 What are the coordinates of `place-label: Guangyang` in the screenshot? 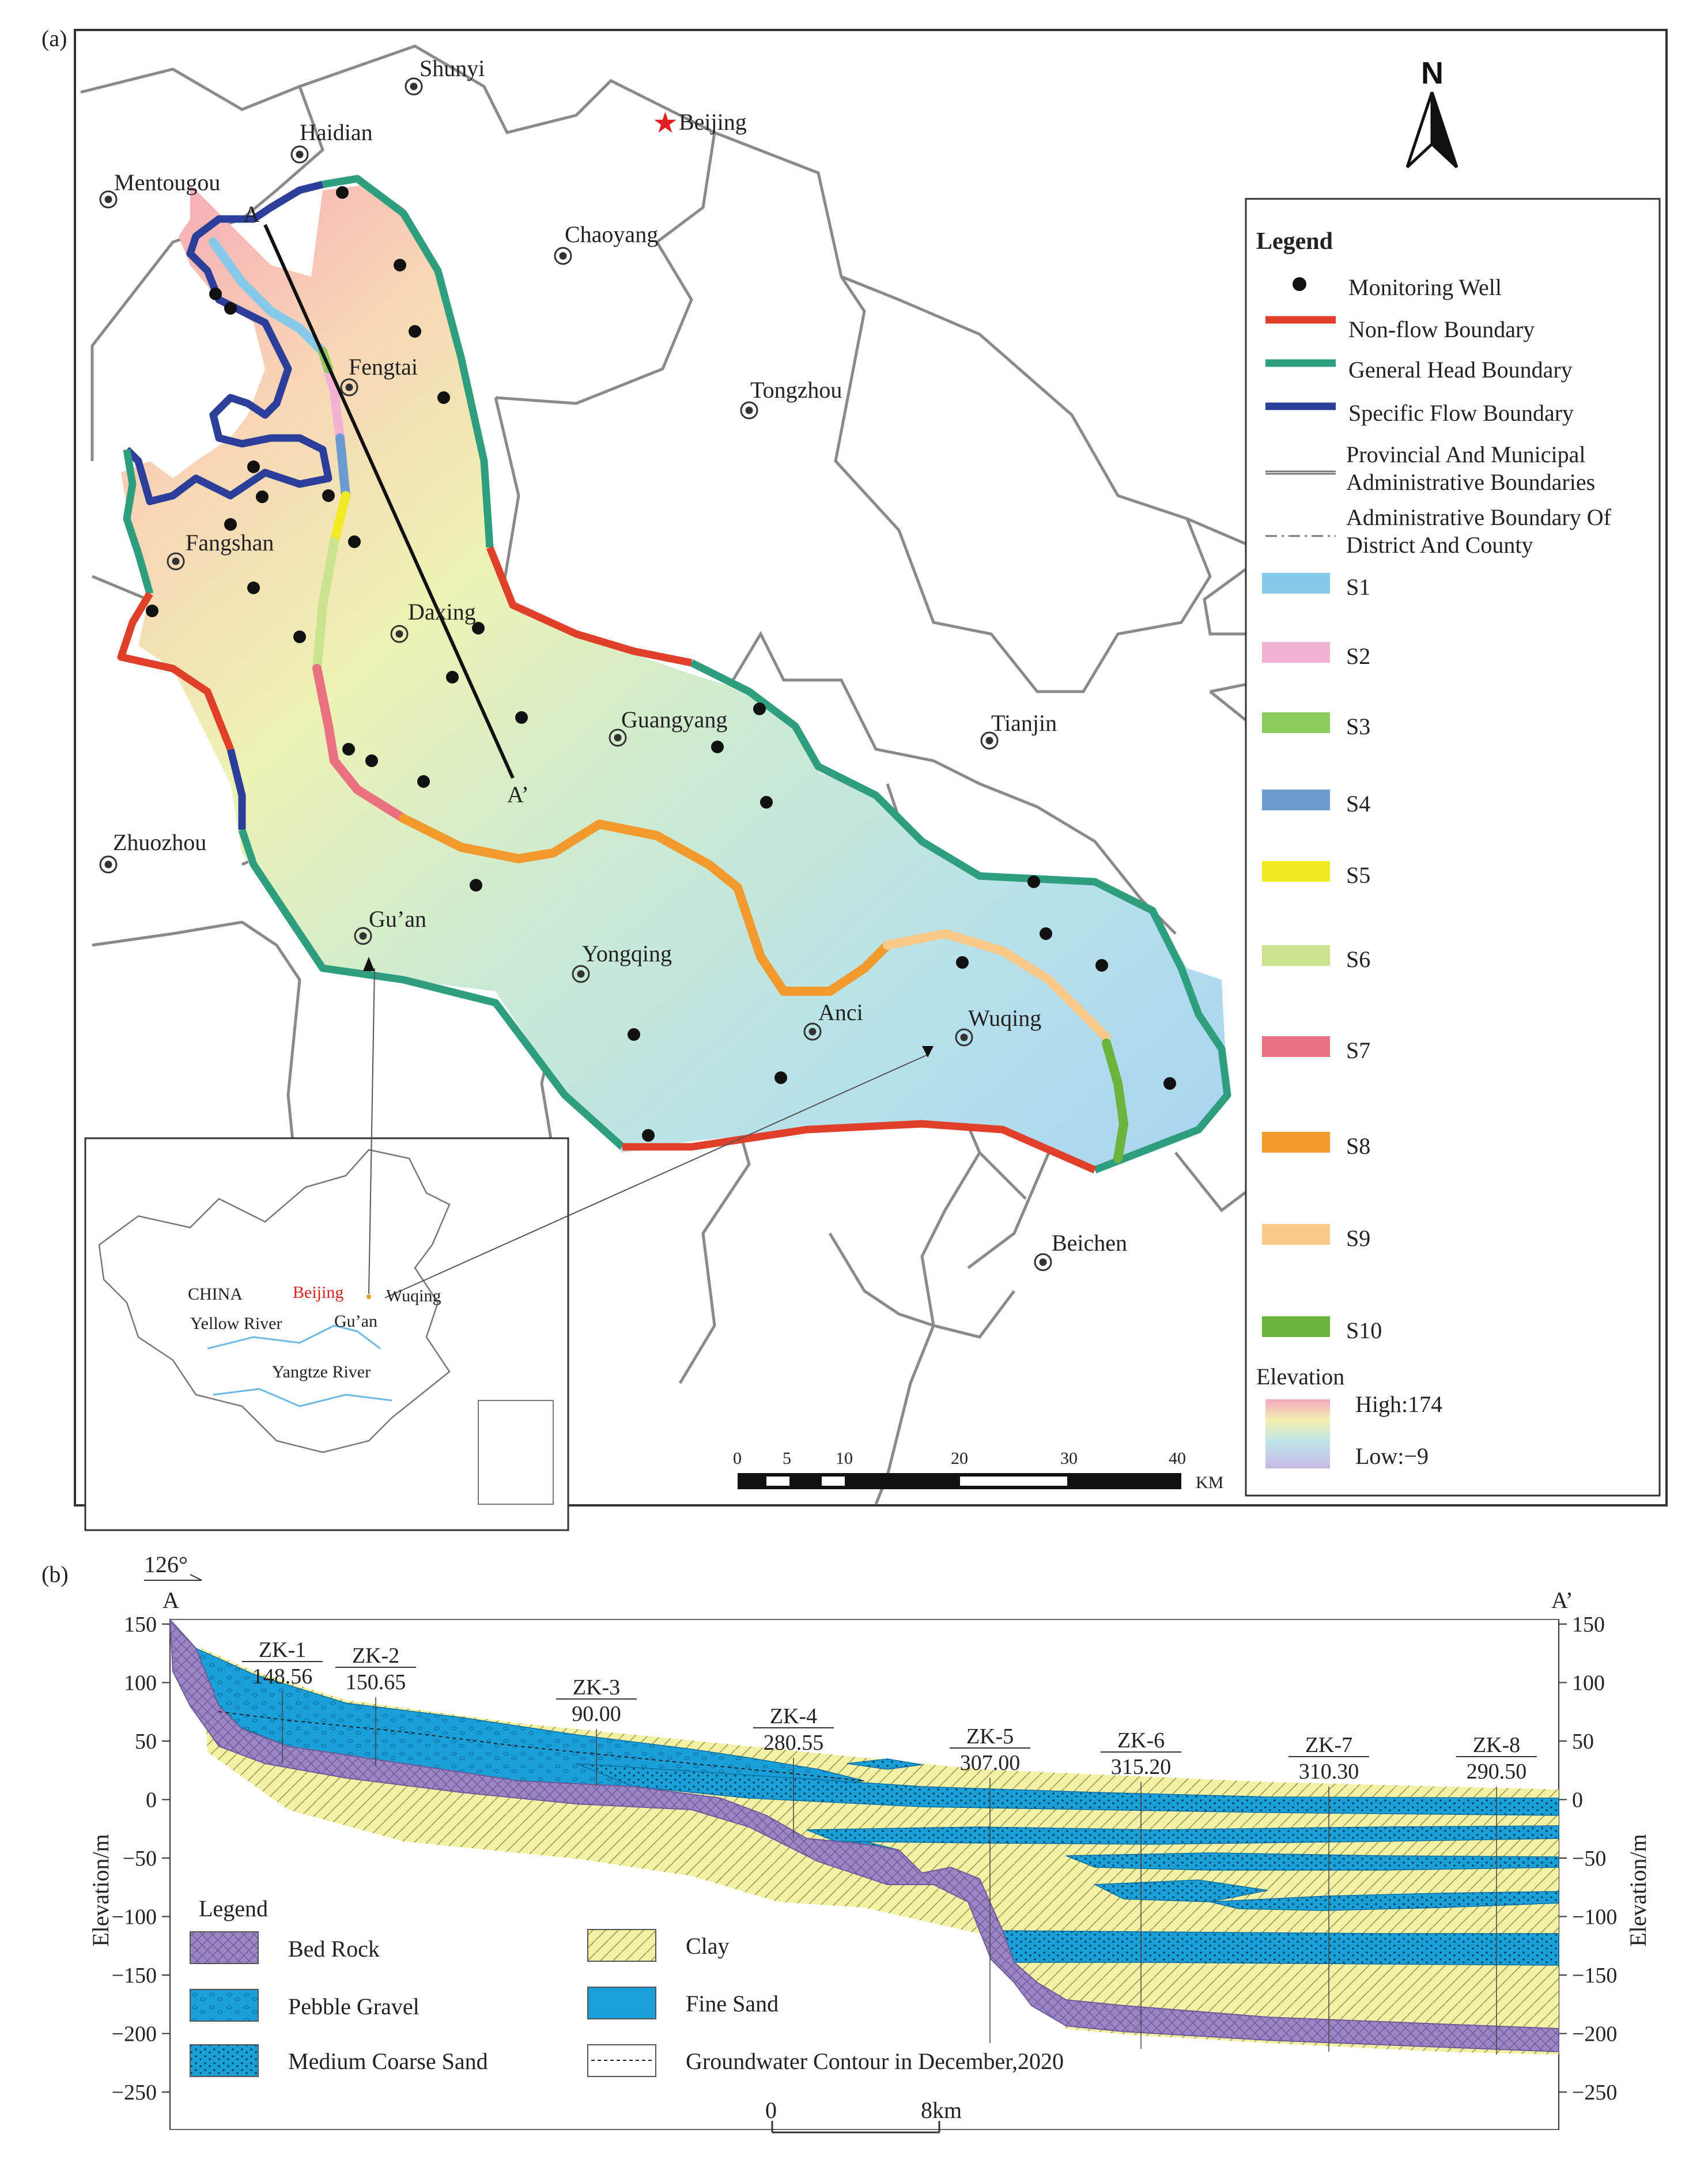 It's located at (674, 720).